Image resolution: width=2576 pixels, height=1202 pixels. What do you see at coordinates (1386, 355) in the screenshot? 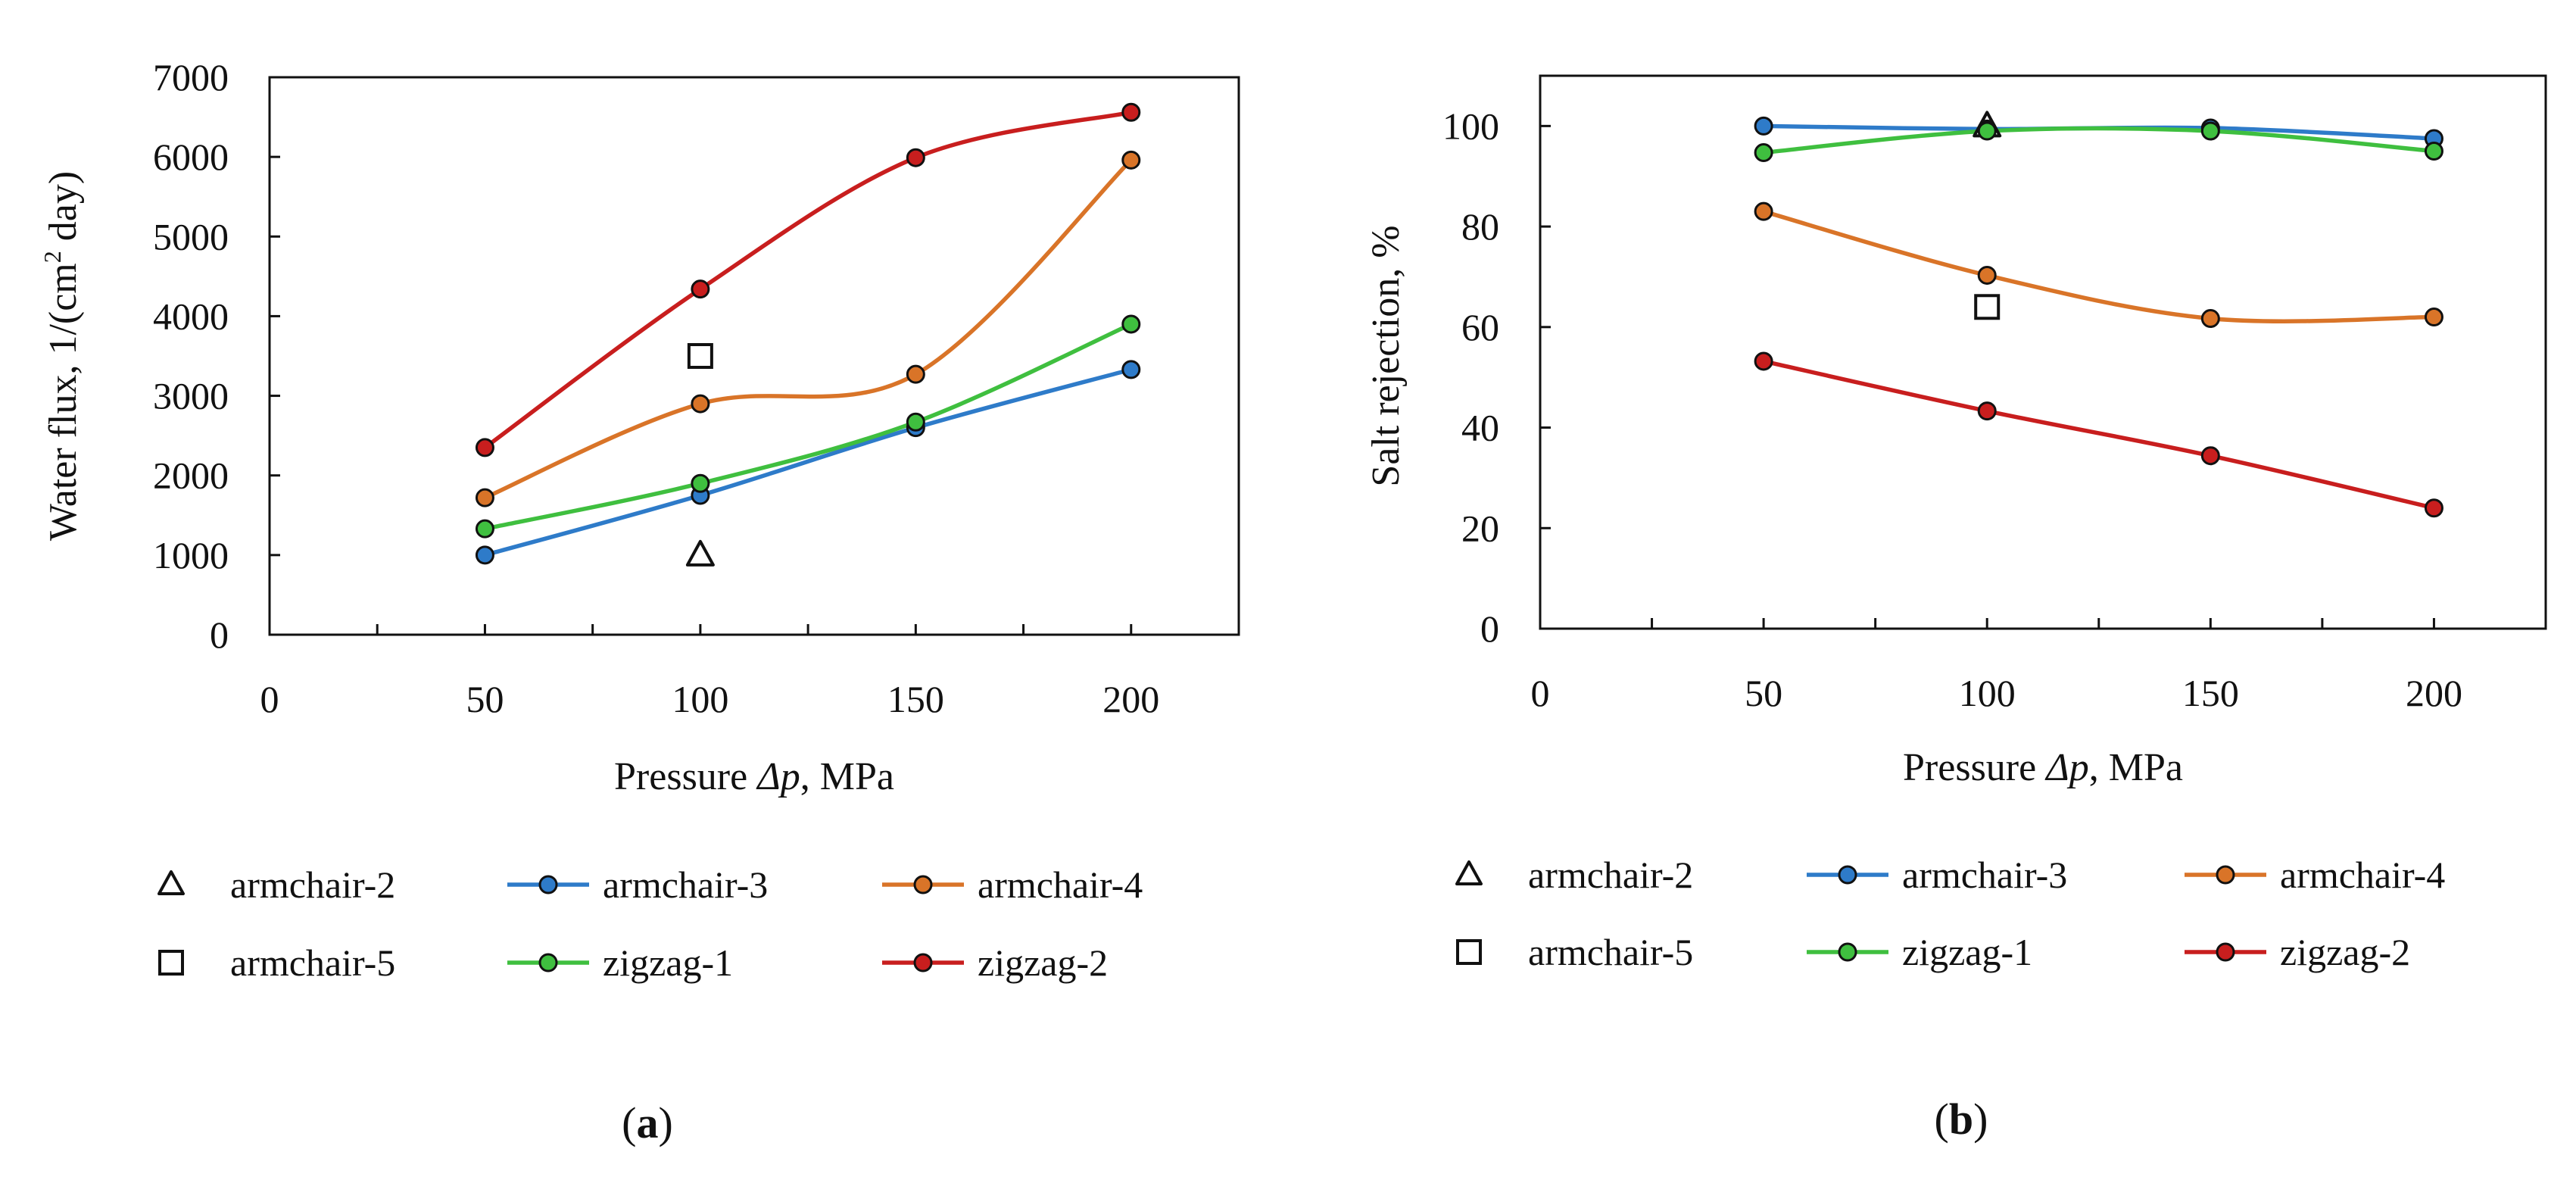
I see `y-axis-label: Salt rejection, %` at bounding box center [1386, 355].